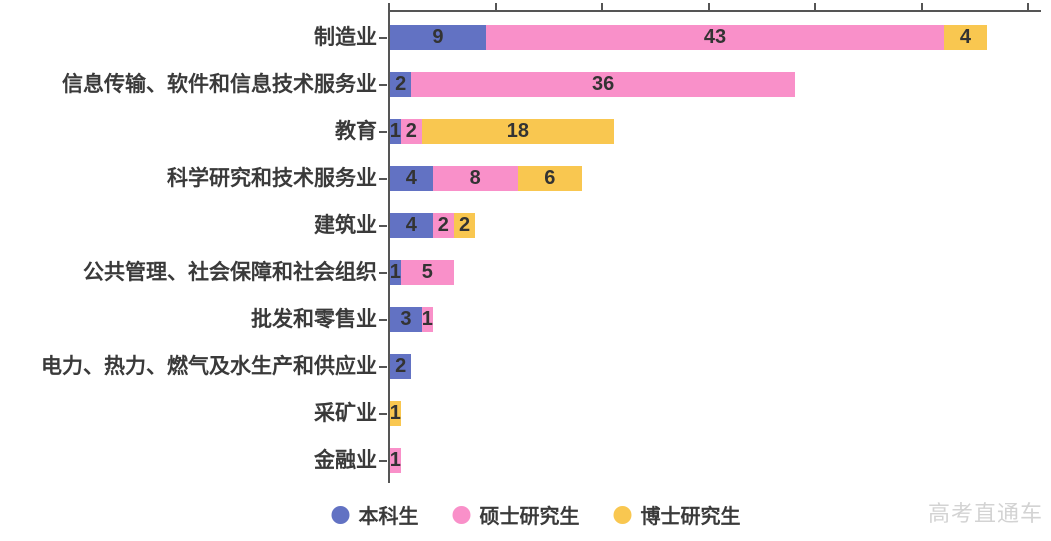 The image size is (1051, 541). I want to click on legend-item-undergraduate: 本科生, so click(375, 514).